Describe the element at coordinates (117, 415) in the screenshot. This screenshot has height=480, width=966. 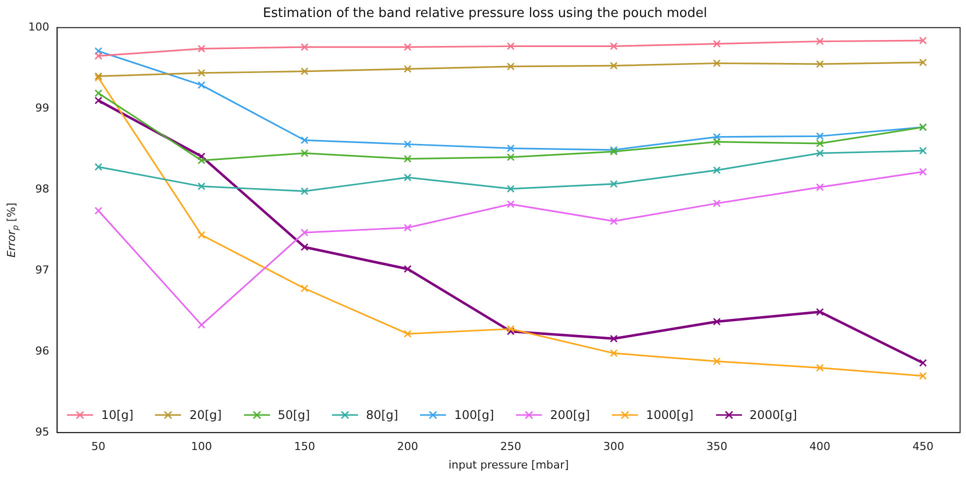
I see `legend-label: 10[g]` at that location.